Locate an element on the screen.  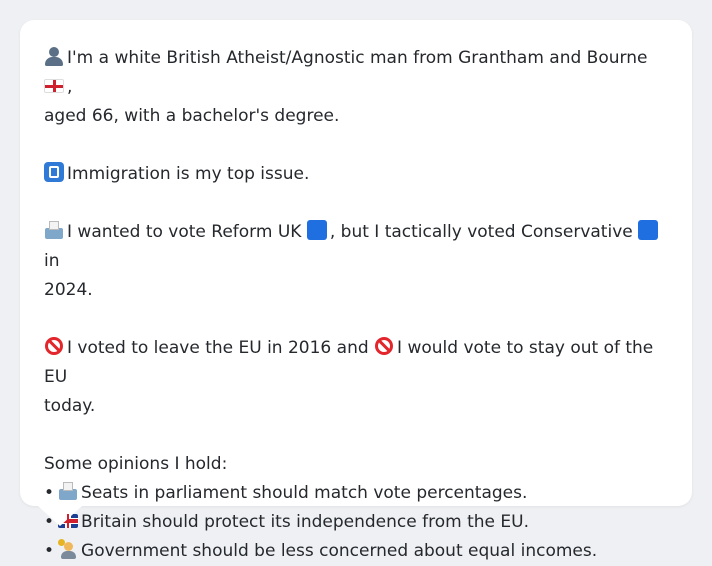
vote-text-3: in is located at coordinates (52, 261).